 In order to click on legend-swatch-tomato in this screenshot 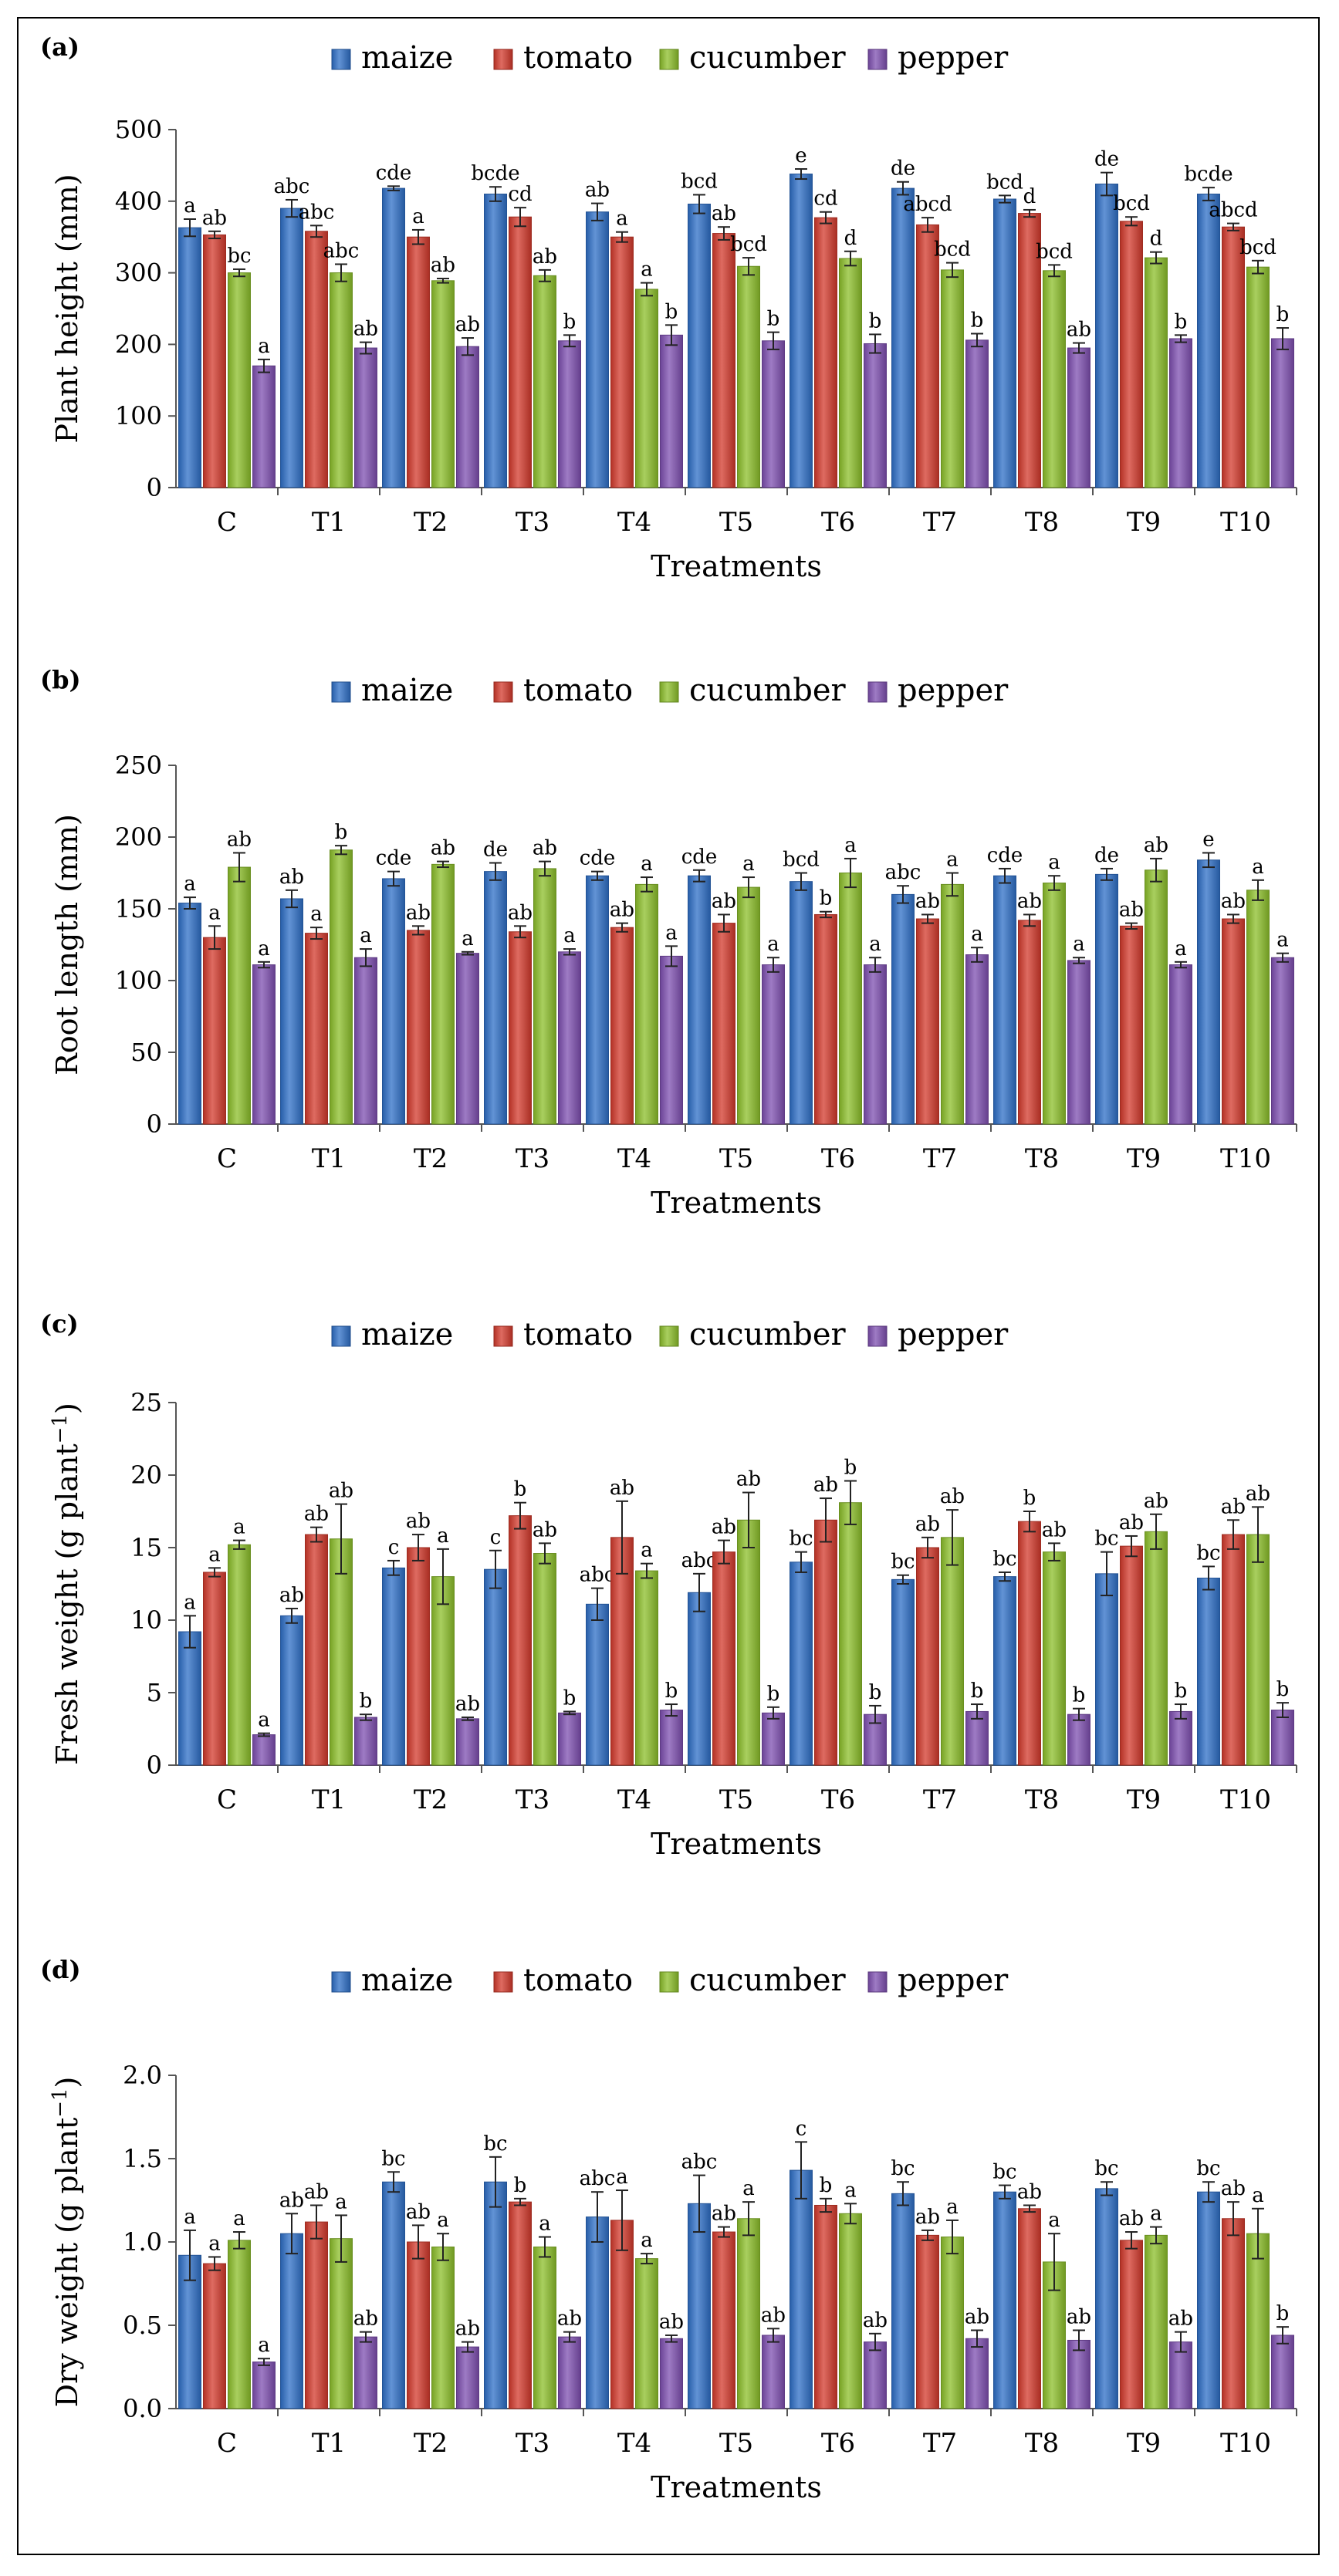, I will do `click(503, 1336)`.